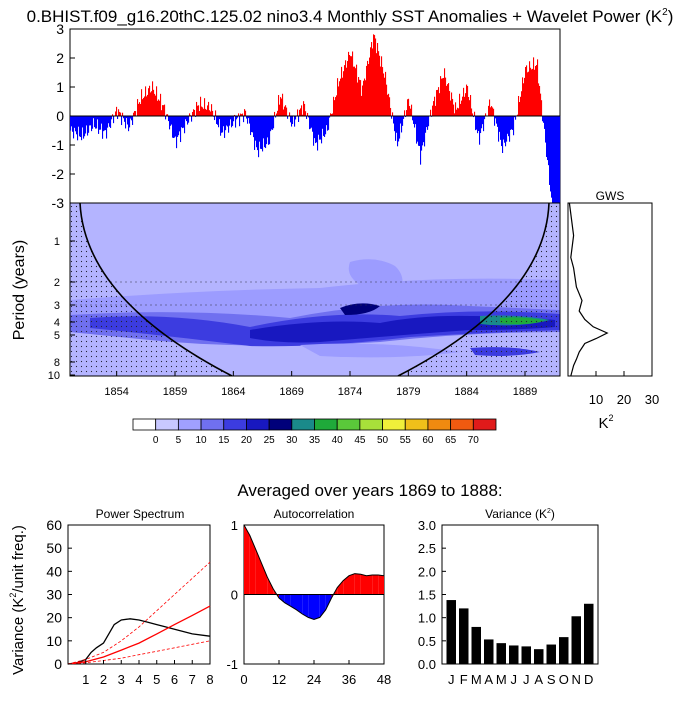 This screenshot has width=700, height=705. What do you see at coordinates (60, 87) in the screenshot?
I see `sst-ytick-label: 1` at bounding box center [60, 87].